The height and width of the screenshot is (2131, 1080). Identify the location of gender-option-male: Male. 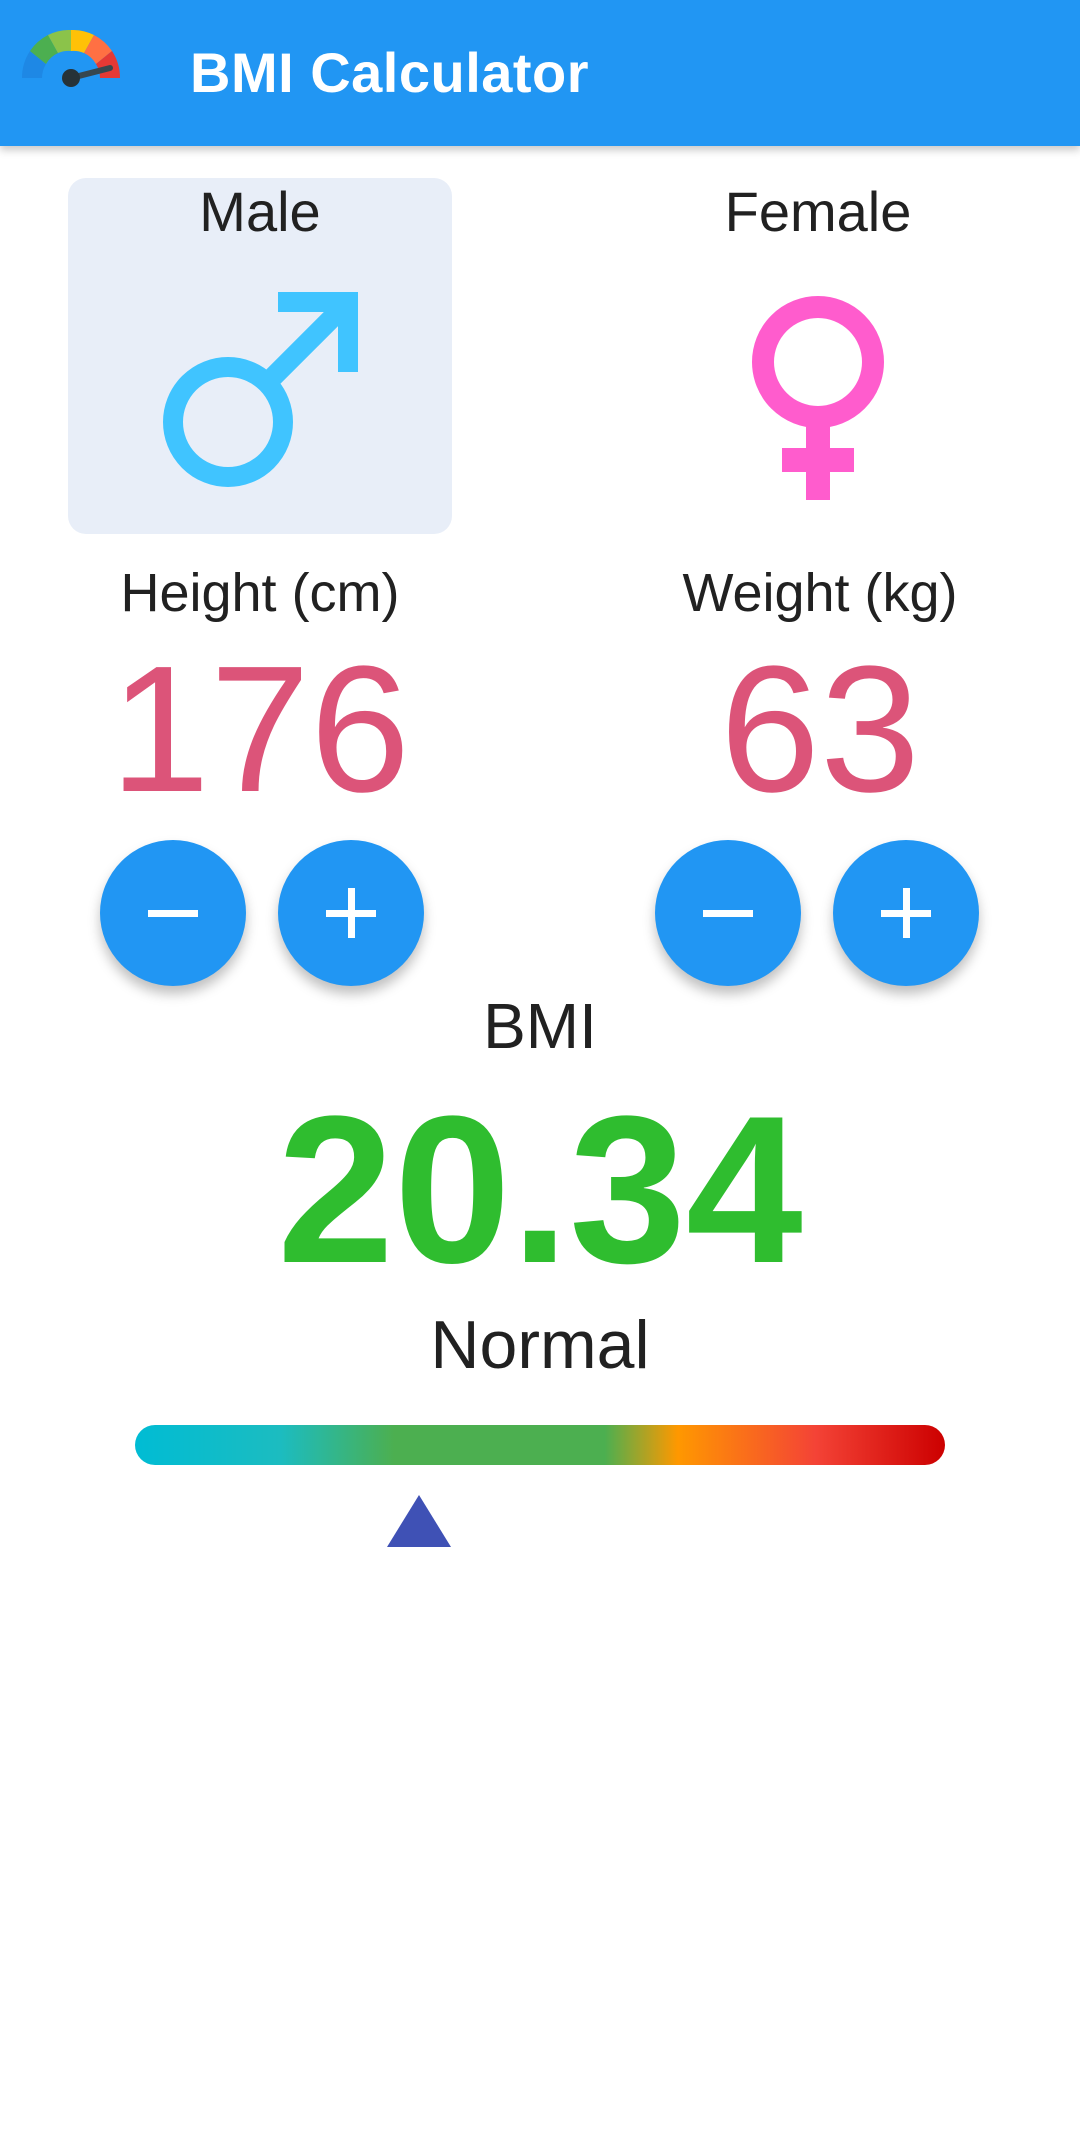
(260, 356).